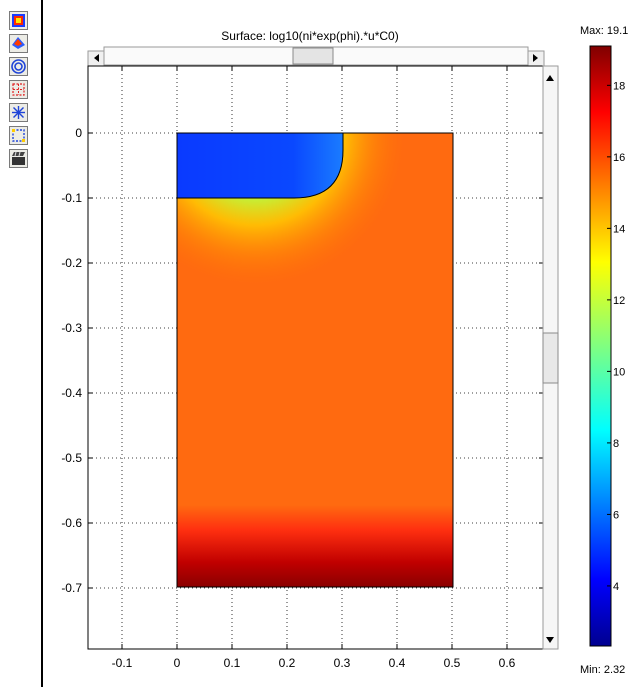 The image size is (640, 687). Describe the element at coordinates (619, 372) in the screenshot. I see `colorbar-tick-label: 10` at that location.